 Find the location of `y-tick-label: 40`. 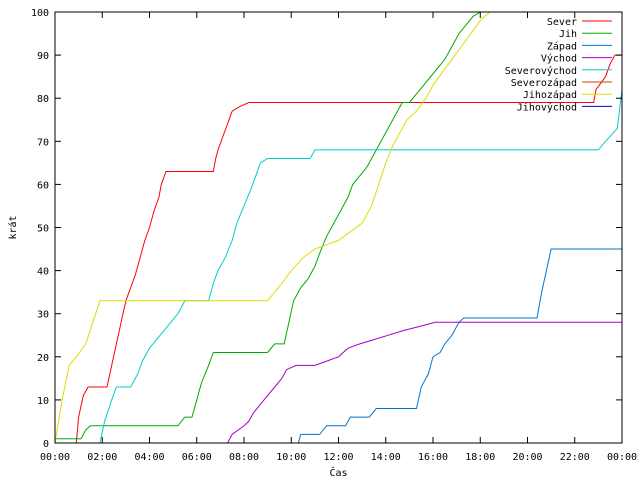

y-tick-label: 40 is located at coordinates (43, 272).